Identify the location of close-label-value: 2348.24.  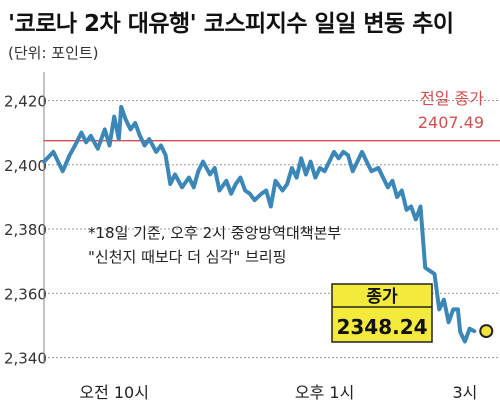
(381, 327).